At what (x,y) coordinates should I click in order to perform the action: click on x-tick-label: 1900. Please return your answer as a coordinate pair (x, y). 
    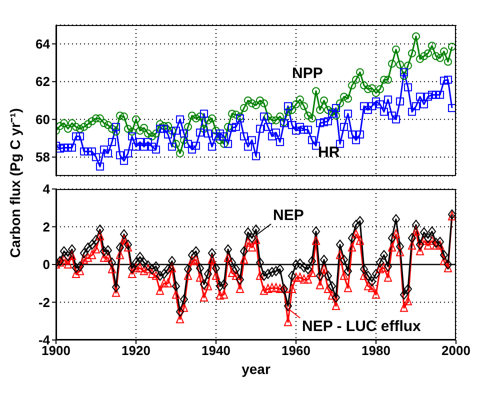
    Looking at the image, I should click on (56, 350).